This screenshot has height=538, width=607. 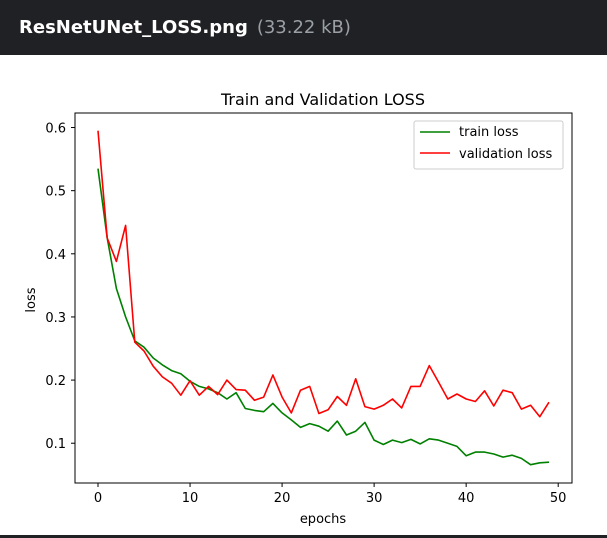 I want to click on x-tick-label: 20, so click(x=282, y=498).